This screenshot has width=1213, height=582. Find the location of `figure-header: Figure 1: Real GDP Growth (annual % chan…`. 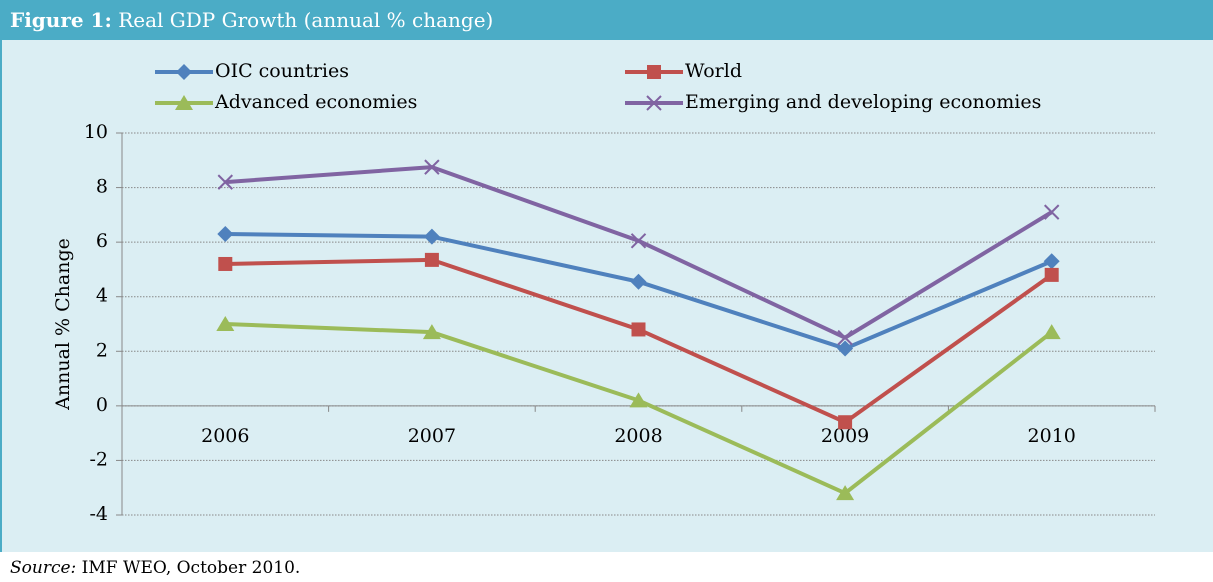

figure-header: Figure 1: Real GDP Growth (annual % chan… is located at coordinates (251, 20).